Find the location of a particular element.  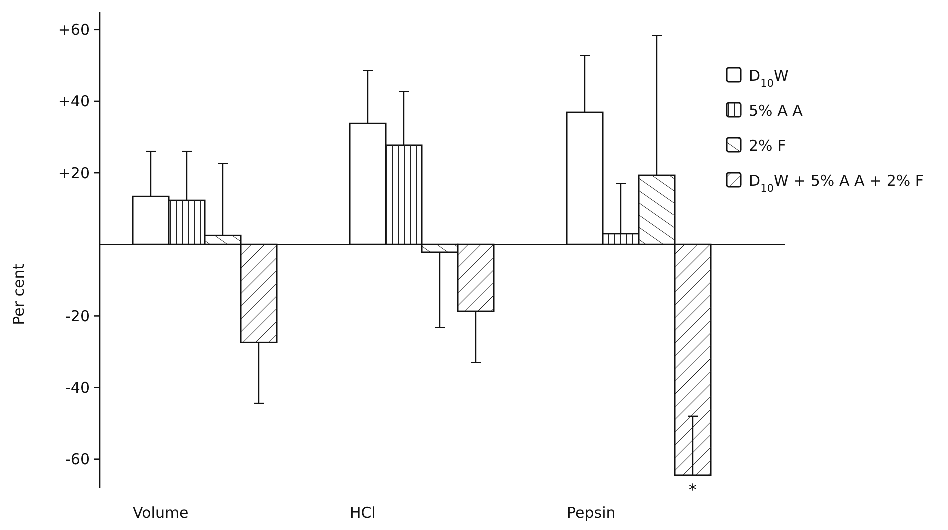

legend-label: 2% F is located at coordinates (767, 146).